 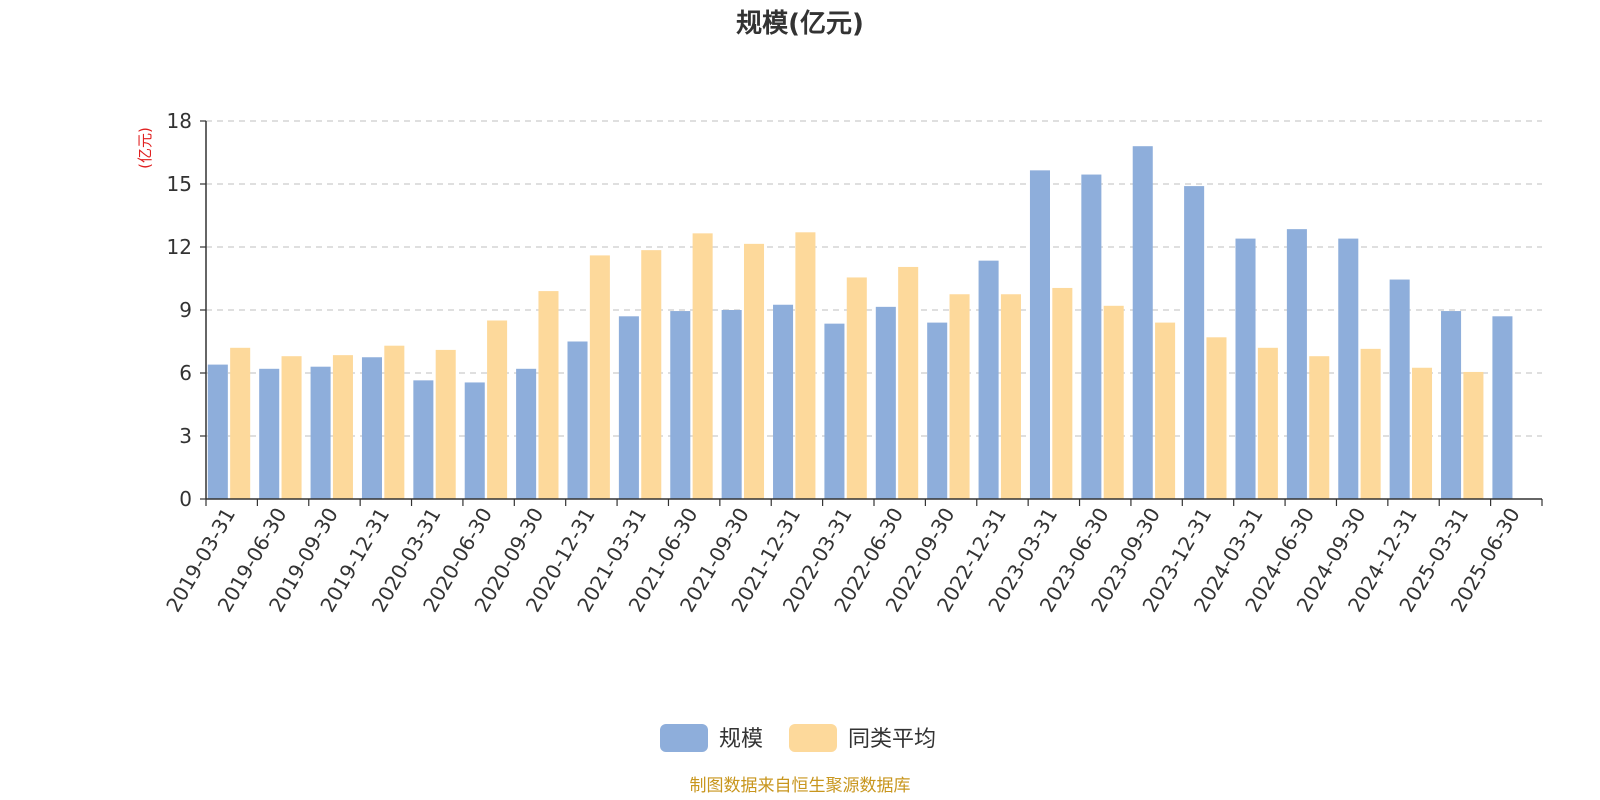 I want to click on data-source-note: 制图数据来自恒生聚源数据库, so click(x=800, y=786).